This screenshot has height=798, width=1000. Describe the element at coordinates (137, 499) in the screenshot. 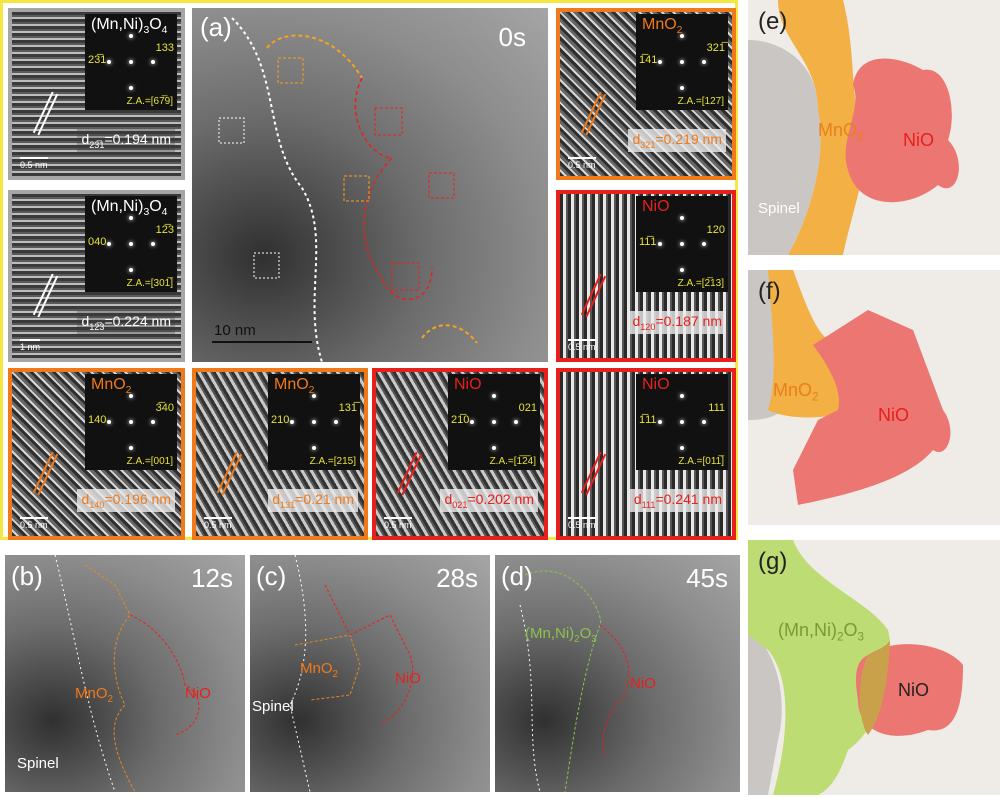

I see `d-value: =0.196 nm` at that location.